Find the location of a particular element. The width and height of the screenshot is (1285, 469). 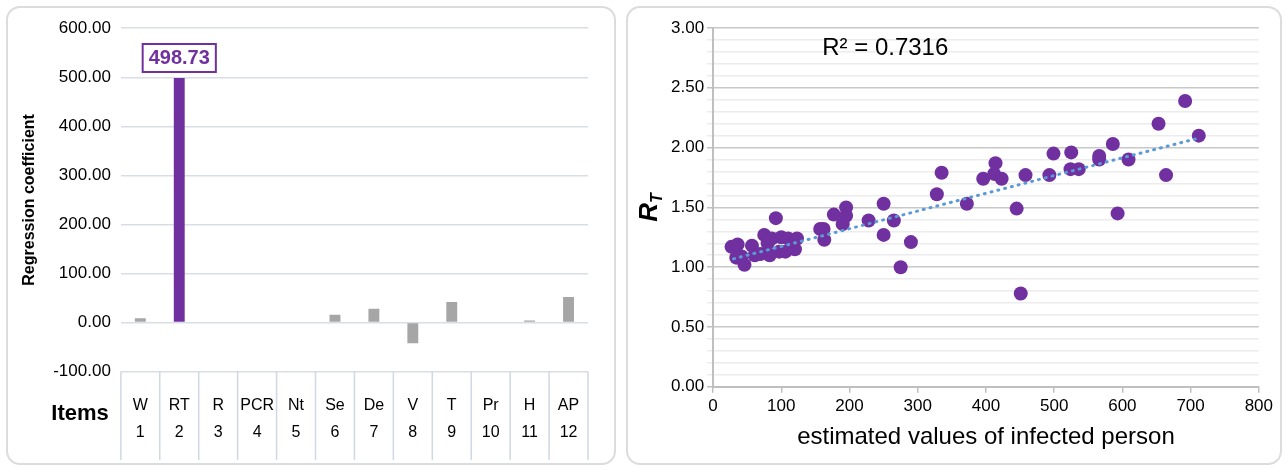

x-tick-label: T 9 is located at coordinates (451, 417).